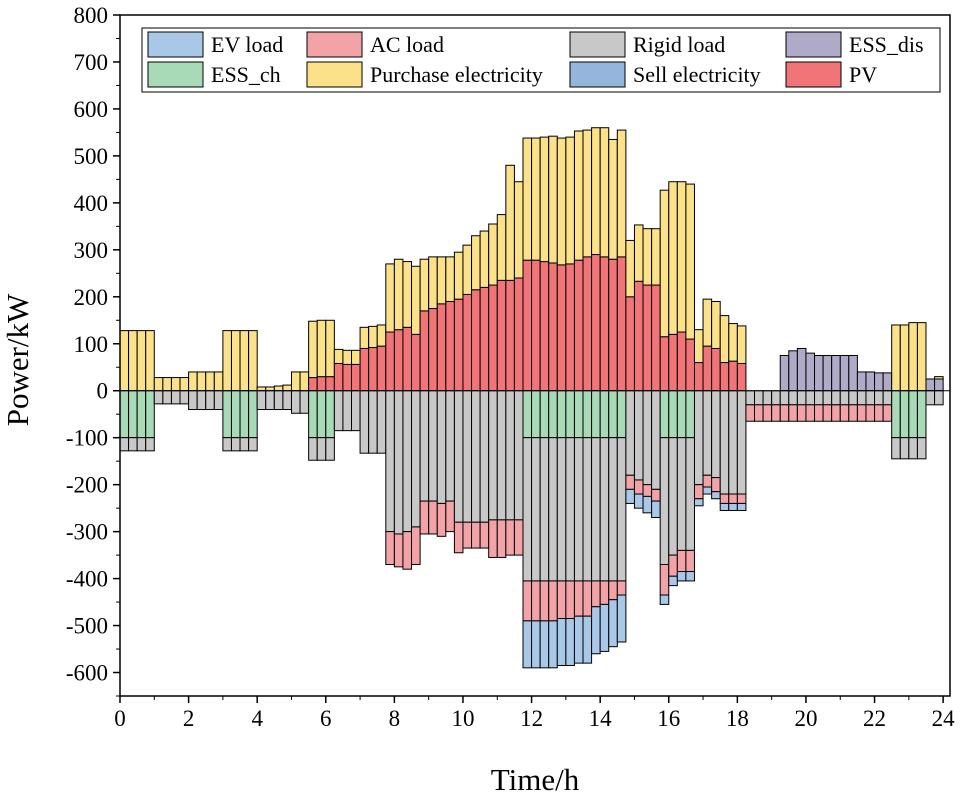 The width and height of the screenshot is (980, 801). What do you see at coordinates (91, 203) in the screenshot?
I see `y-tick-label-10: 400` at bounding box center [91, 203].